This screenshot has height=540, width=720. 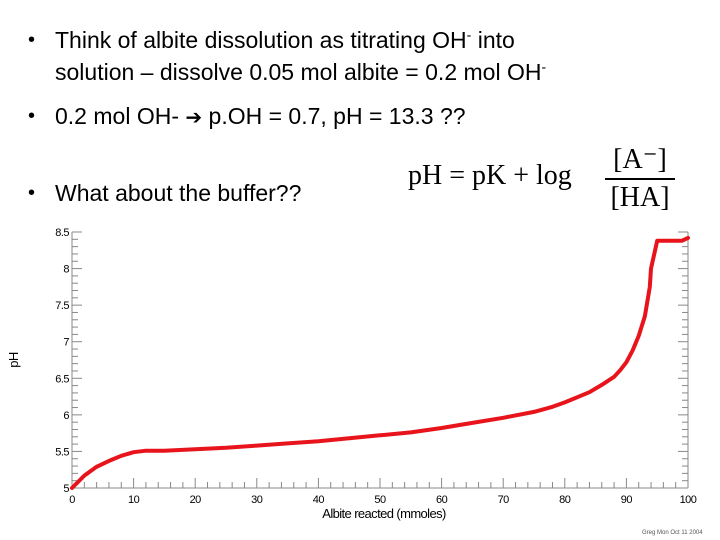 What do you see at coordinates (672, 533) in the screenshot?
I see `chart-credit: Greg Mon Oct 11 2004` at bounding box center [672, 533].